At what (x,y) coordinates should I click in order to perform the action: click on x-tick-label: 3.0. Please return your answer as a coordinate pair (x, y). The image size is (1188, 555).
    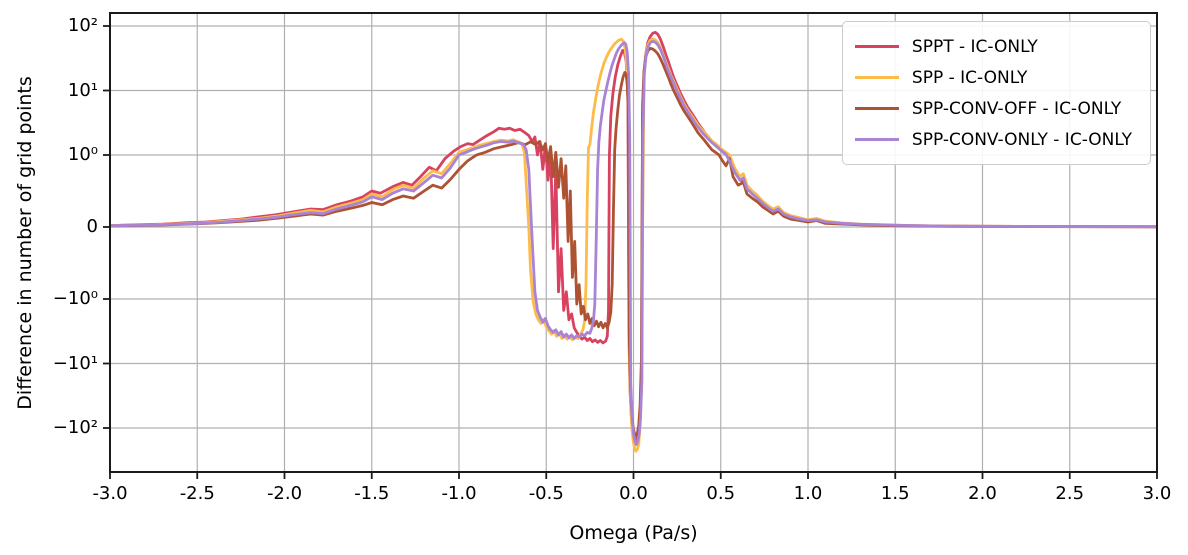
    Looking at the image, I should click on (1157, 493).